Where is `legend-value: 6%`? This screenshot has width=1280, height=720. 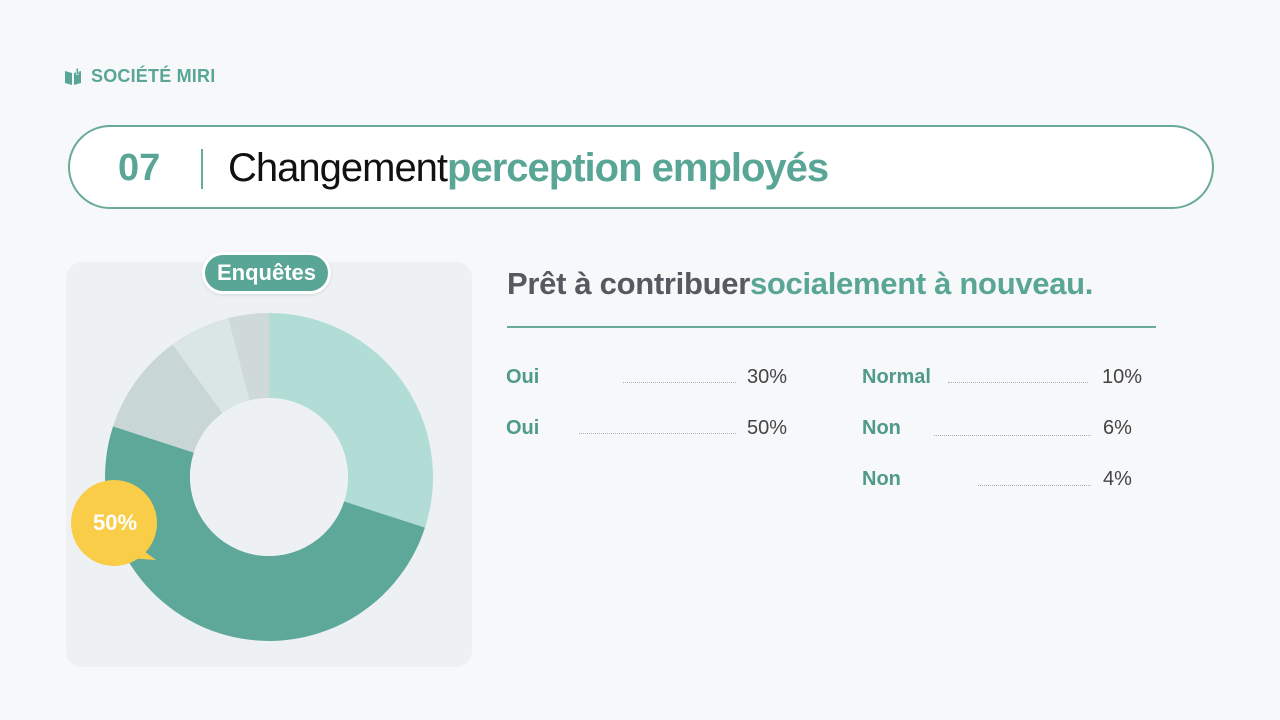
legend-value: 6% is located at coordinates (1117, 428).